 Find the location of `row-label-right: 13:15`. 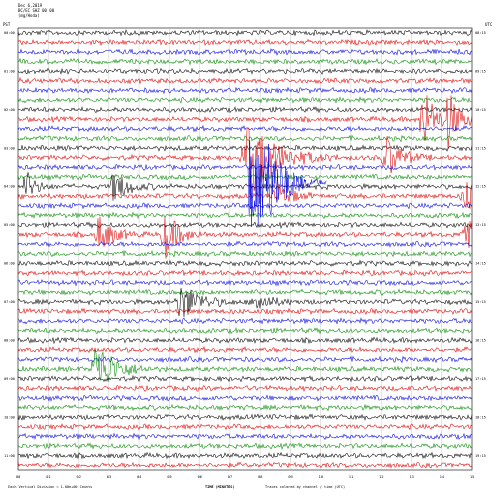

row-label-right: 13:15 is located at coordinates (480, 225).